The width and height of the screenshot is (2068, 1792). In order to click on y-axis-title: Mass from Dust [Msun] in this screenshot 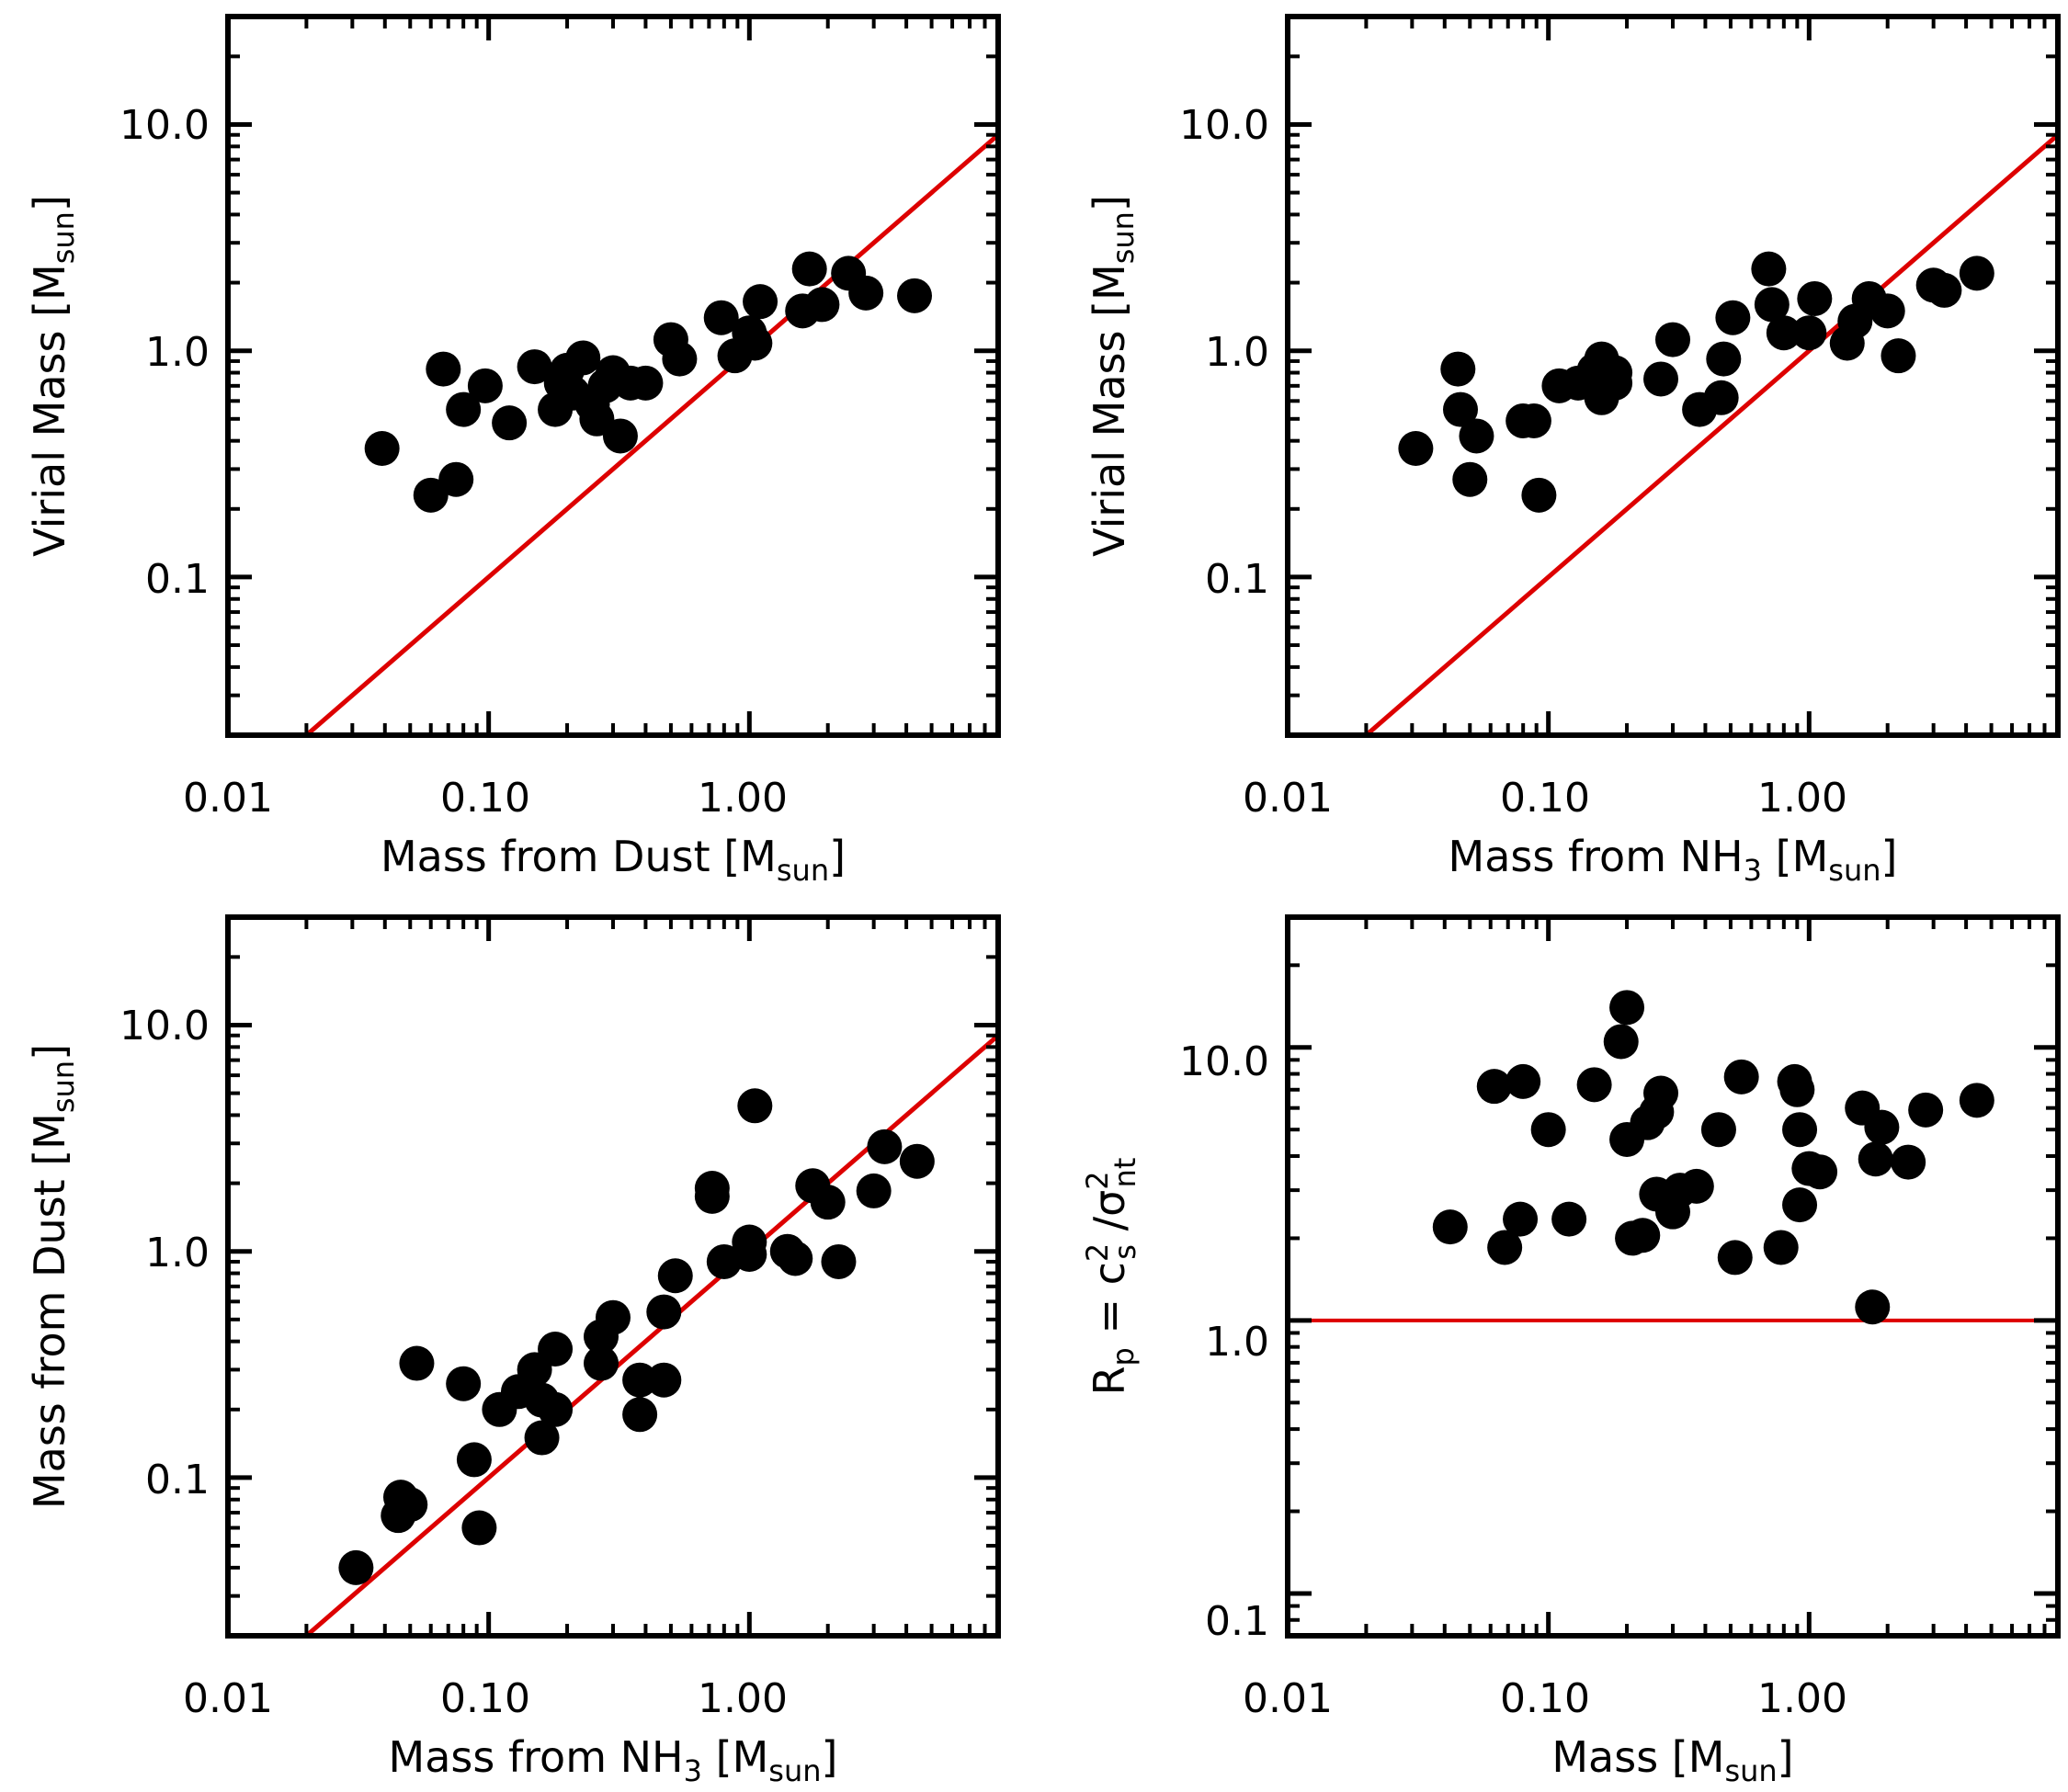, I will do `click(53, 1276)`.